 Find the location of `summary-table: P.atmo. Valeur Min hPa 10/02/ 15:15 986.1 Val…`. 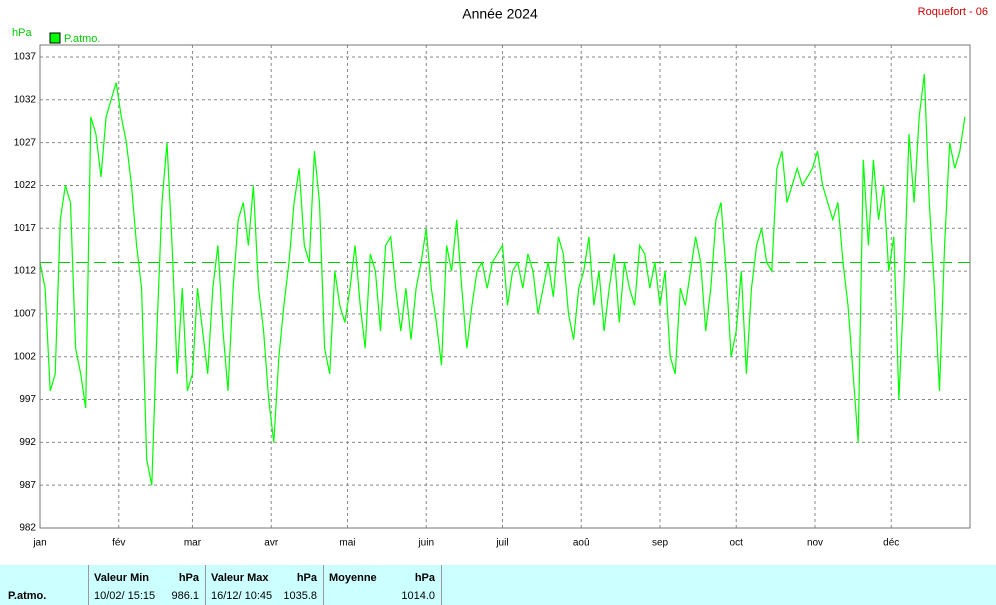

summary-table: P.atmo. Valeur Min hPa 10/02/ 15:15 986.1 Val… is located at coordinates (498, 585).